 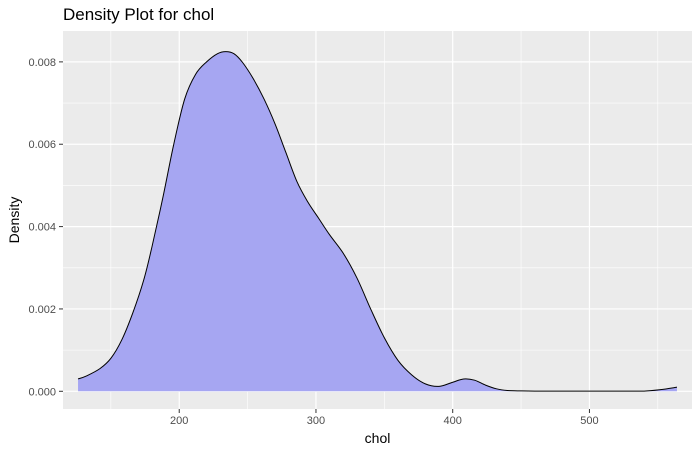 I want to click on x-tick-label: 300, so click(x=316, y=421).